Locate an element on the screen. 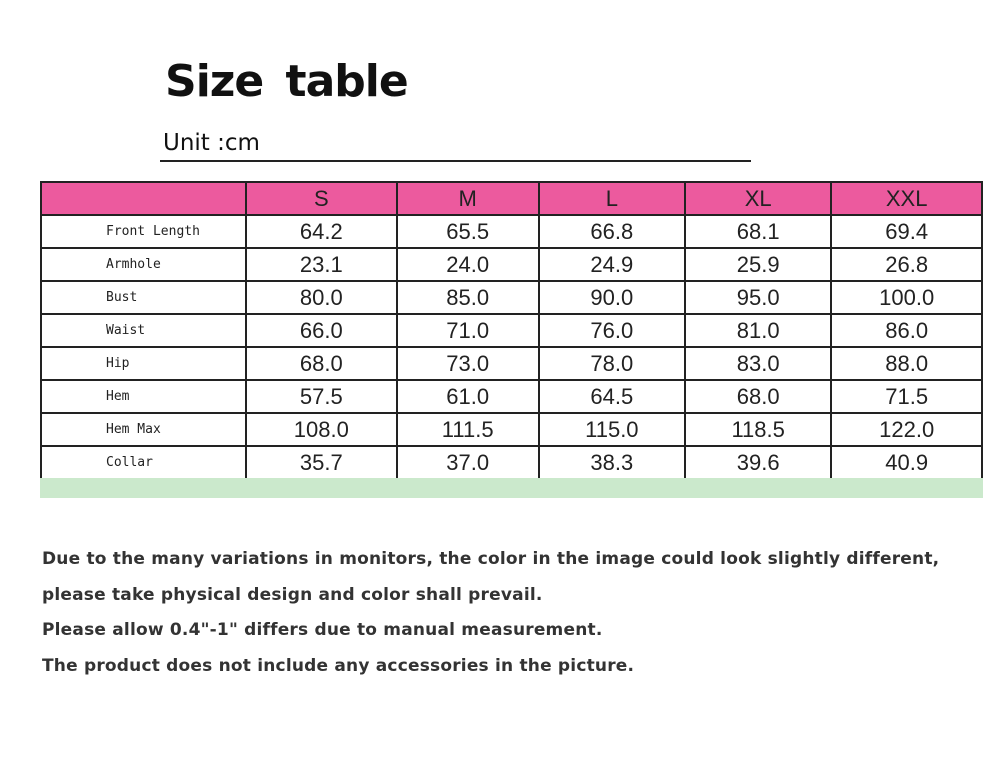 The height and width of the screenshot is (783, 1000). measurement-value: 64.5 is located at coordinates (612, 396).